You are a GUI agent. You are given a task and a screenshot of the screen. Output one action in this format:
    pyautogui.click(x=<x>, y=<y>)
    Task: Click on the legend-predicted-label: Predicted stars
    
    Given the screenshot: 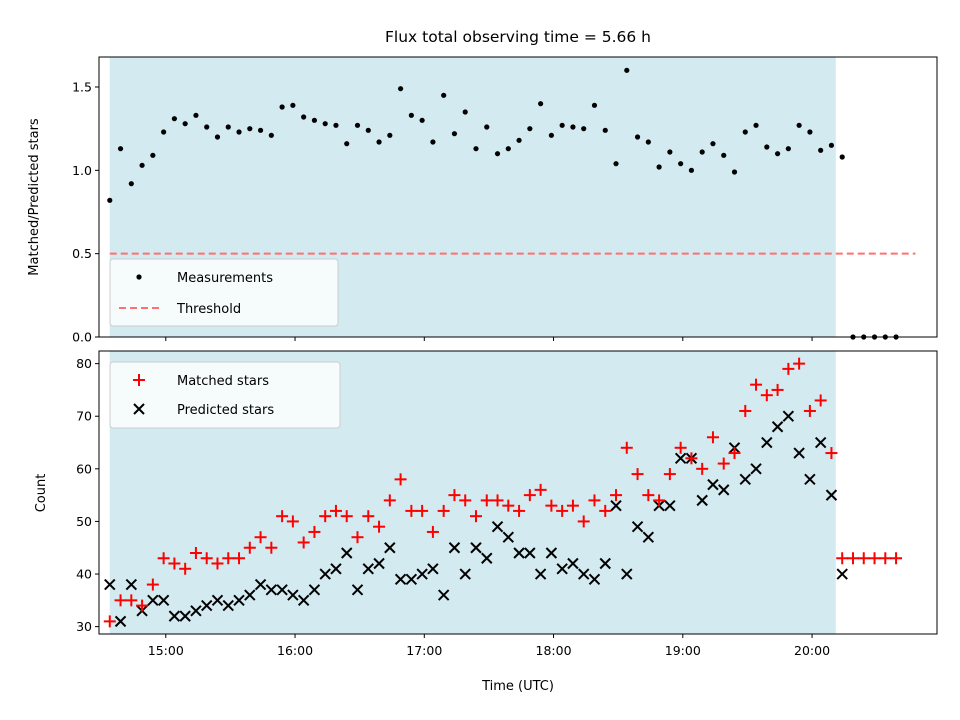 What is the action you would take?
    pyautogui.click(x=225, y=410)
    